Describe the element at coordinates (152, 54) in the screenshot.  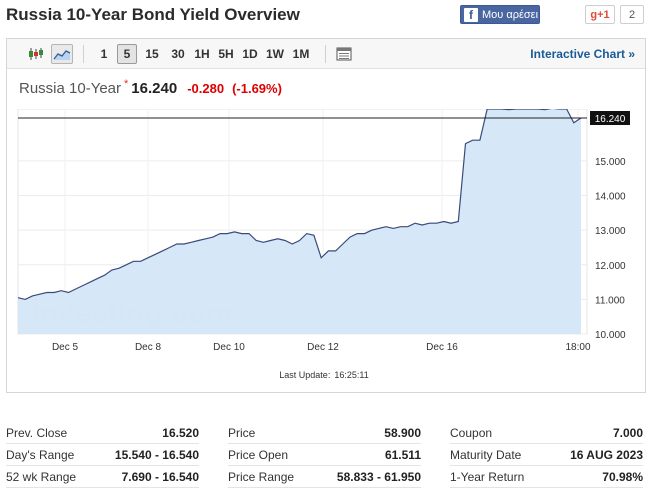
I see `timeframe-button-15: 15` at that location.